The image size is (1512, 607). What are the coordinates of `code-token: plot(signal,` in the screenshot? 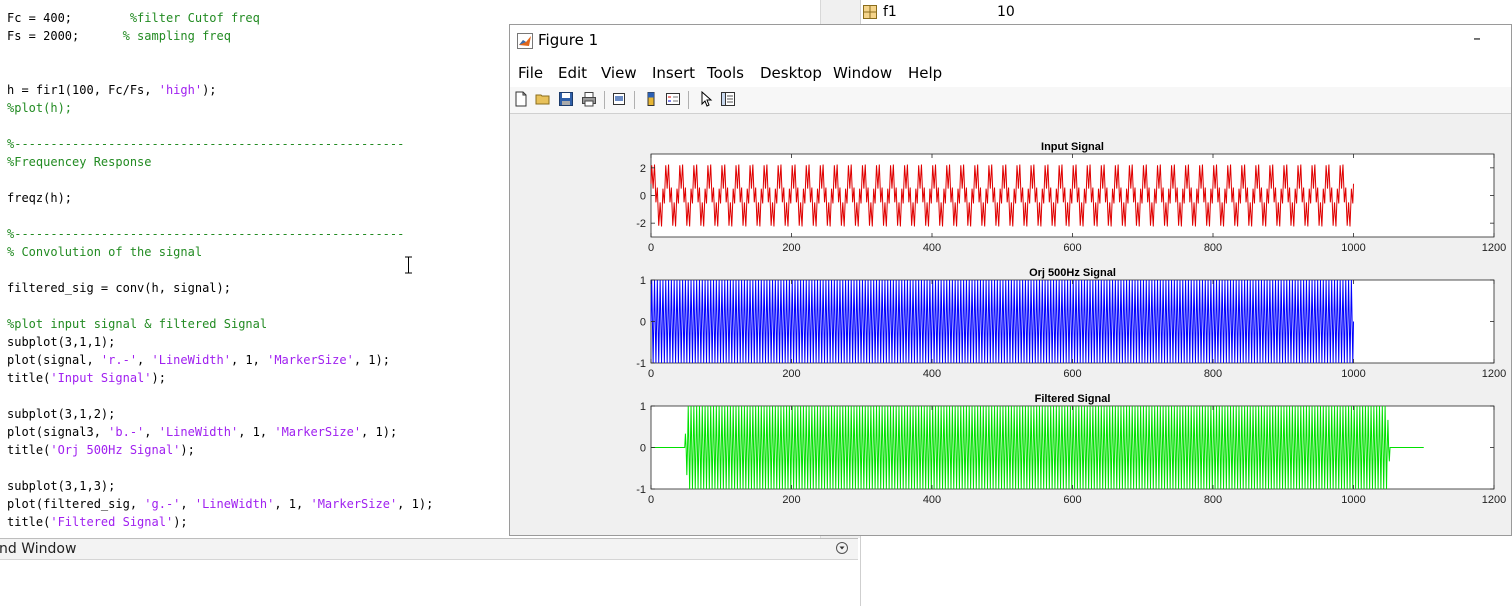 It's located at (54, 360).